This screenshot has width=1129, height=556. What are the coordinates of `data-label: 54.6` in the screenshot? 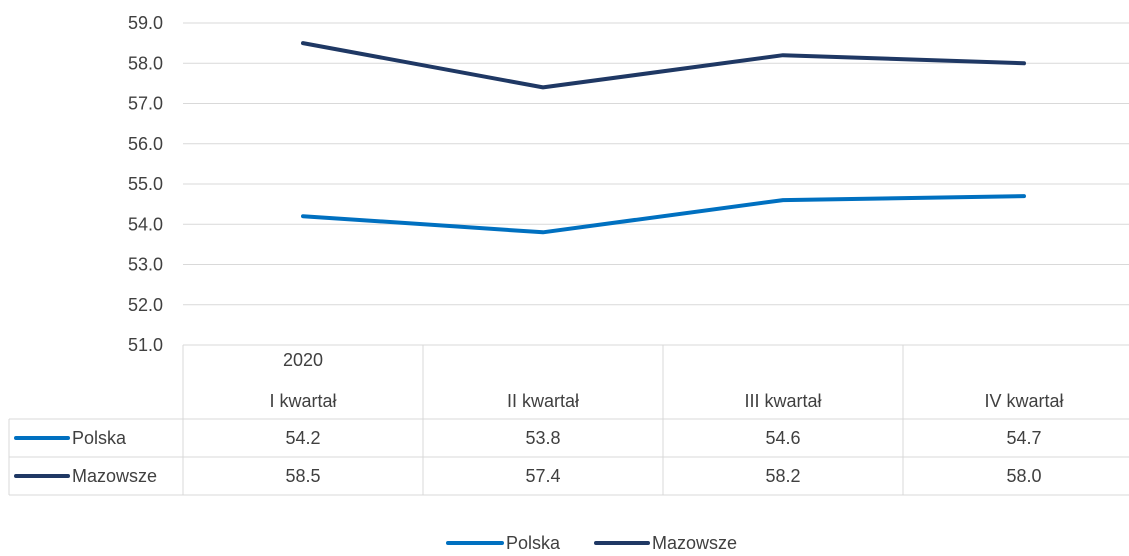 It's located at (782, 438).